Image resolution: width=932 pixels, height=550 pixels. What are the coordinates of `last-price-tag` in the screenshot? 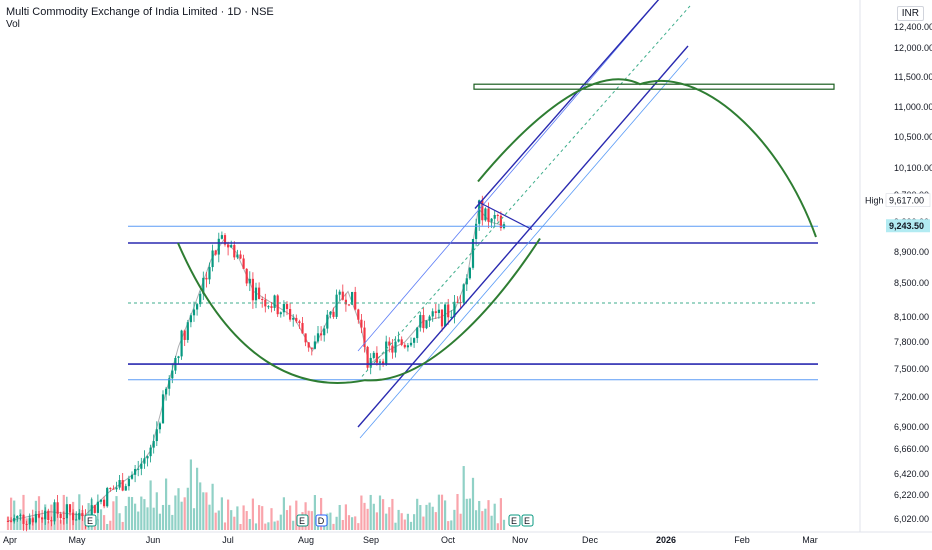 It's located at (908, 226).